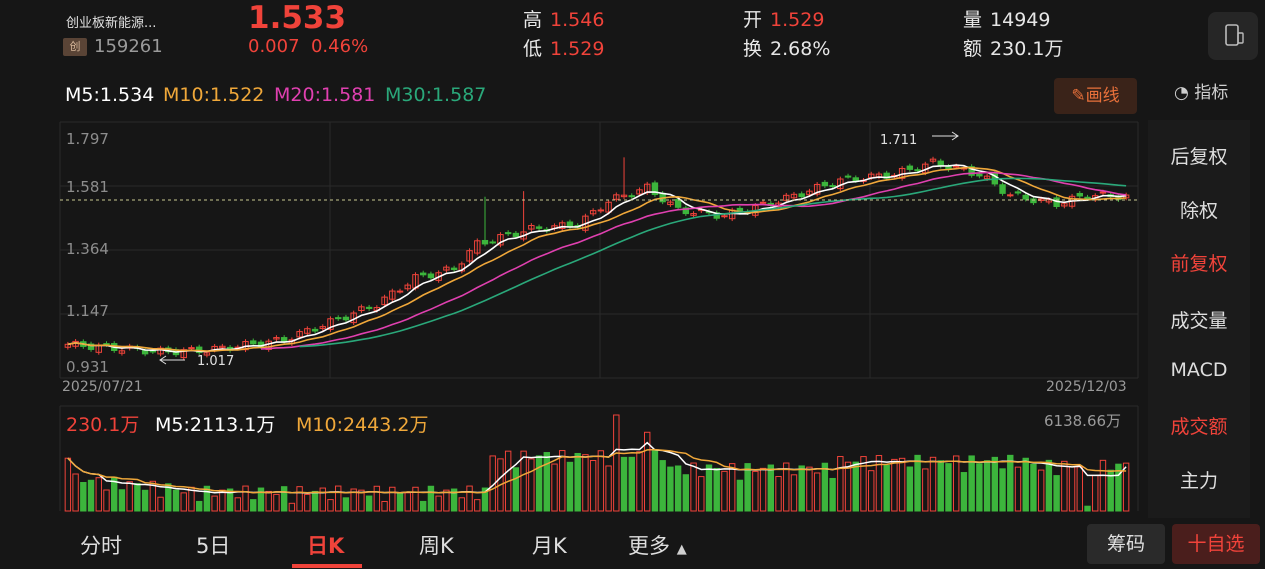  I want to click on menu-ex-rights: 除权, so click(1198, 211).